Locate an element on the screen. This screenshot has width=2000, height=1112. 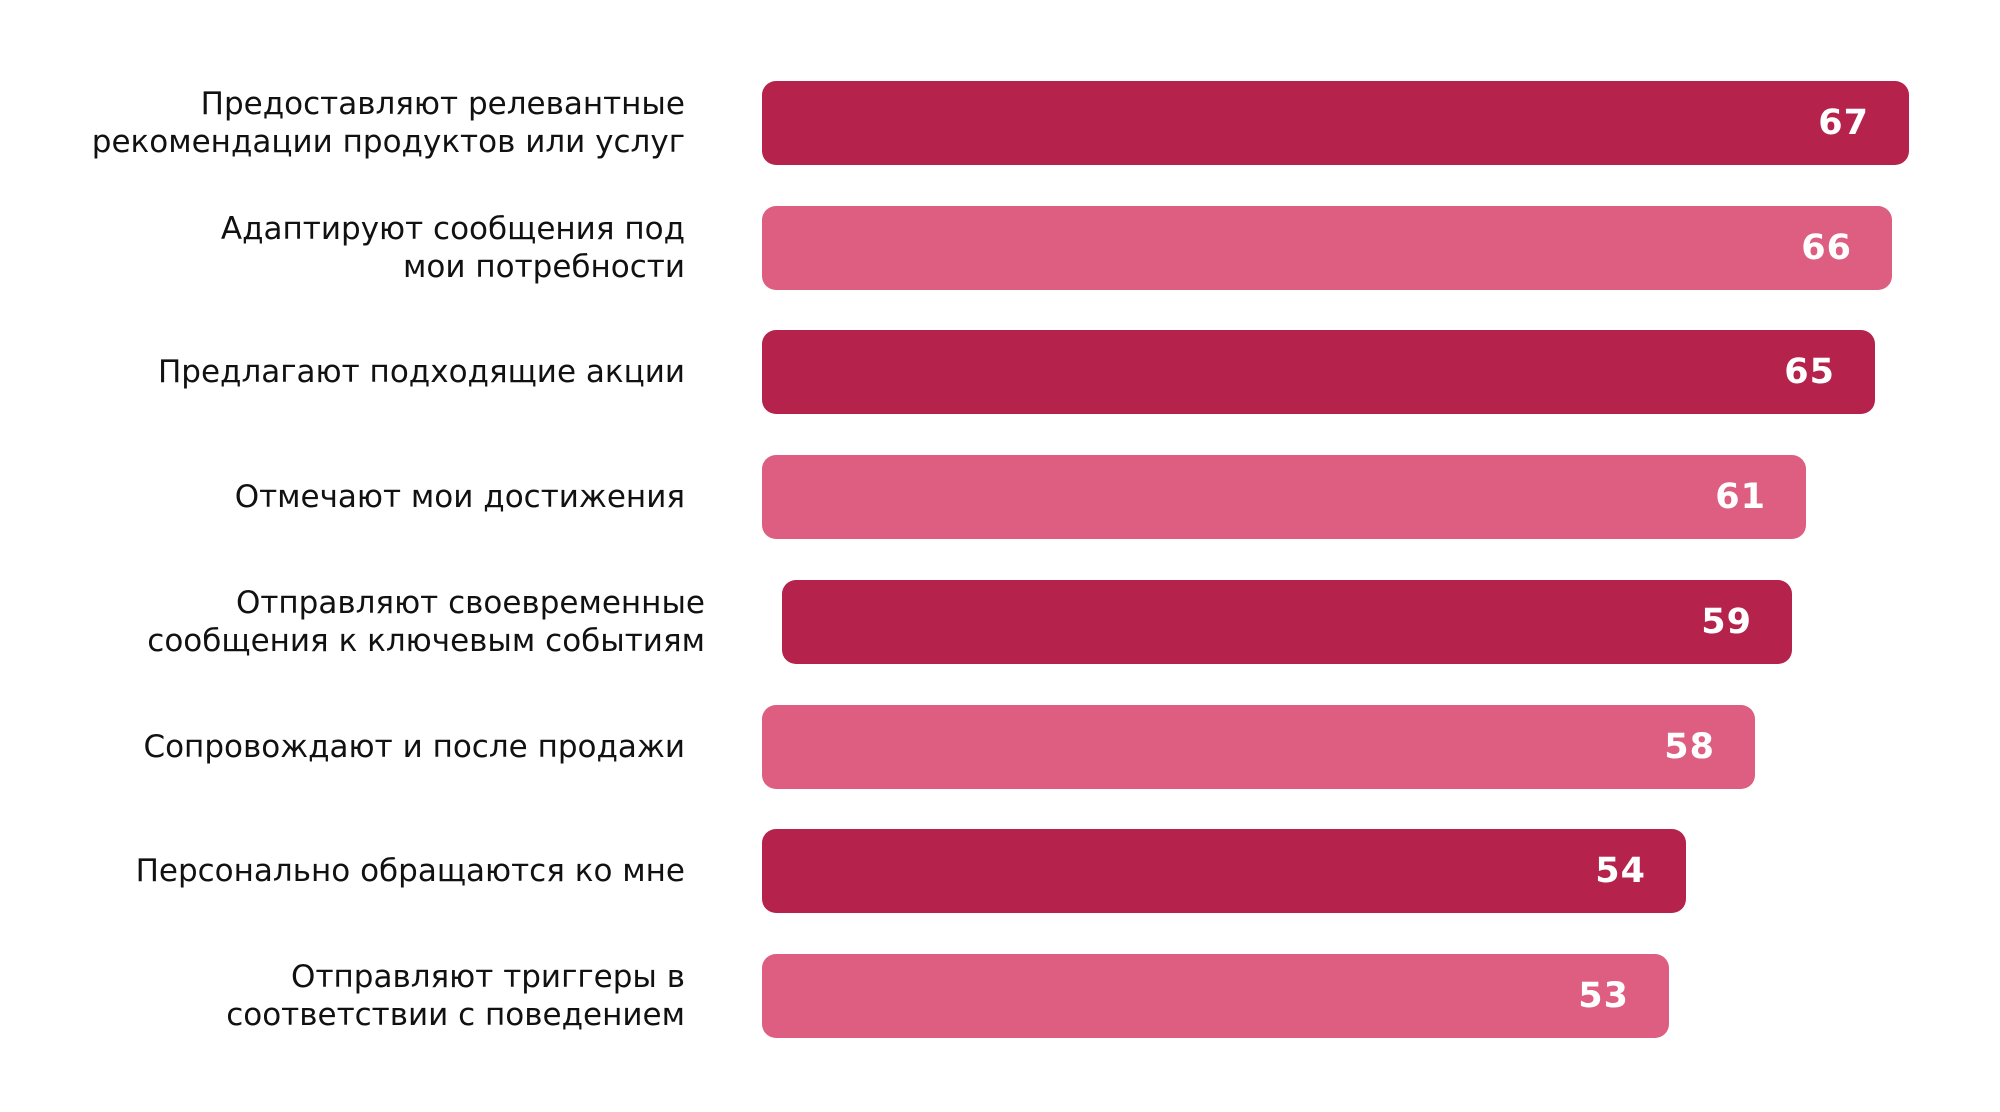
bar-row: Предлагают подходящие акции 65 is located at coordinates (1000, 372).